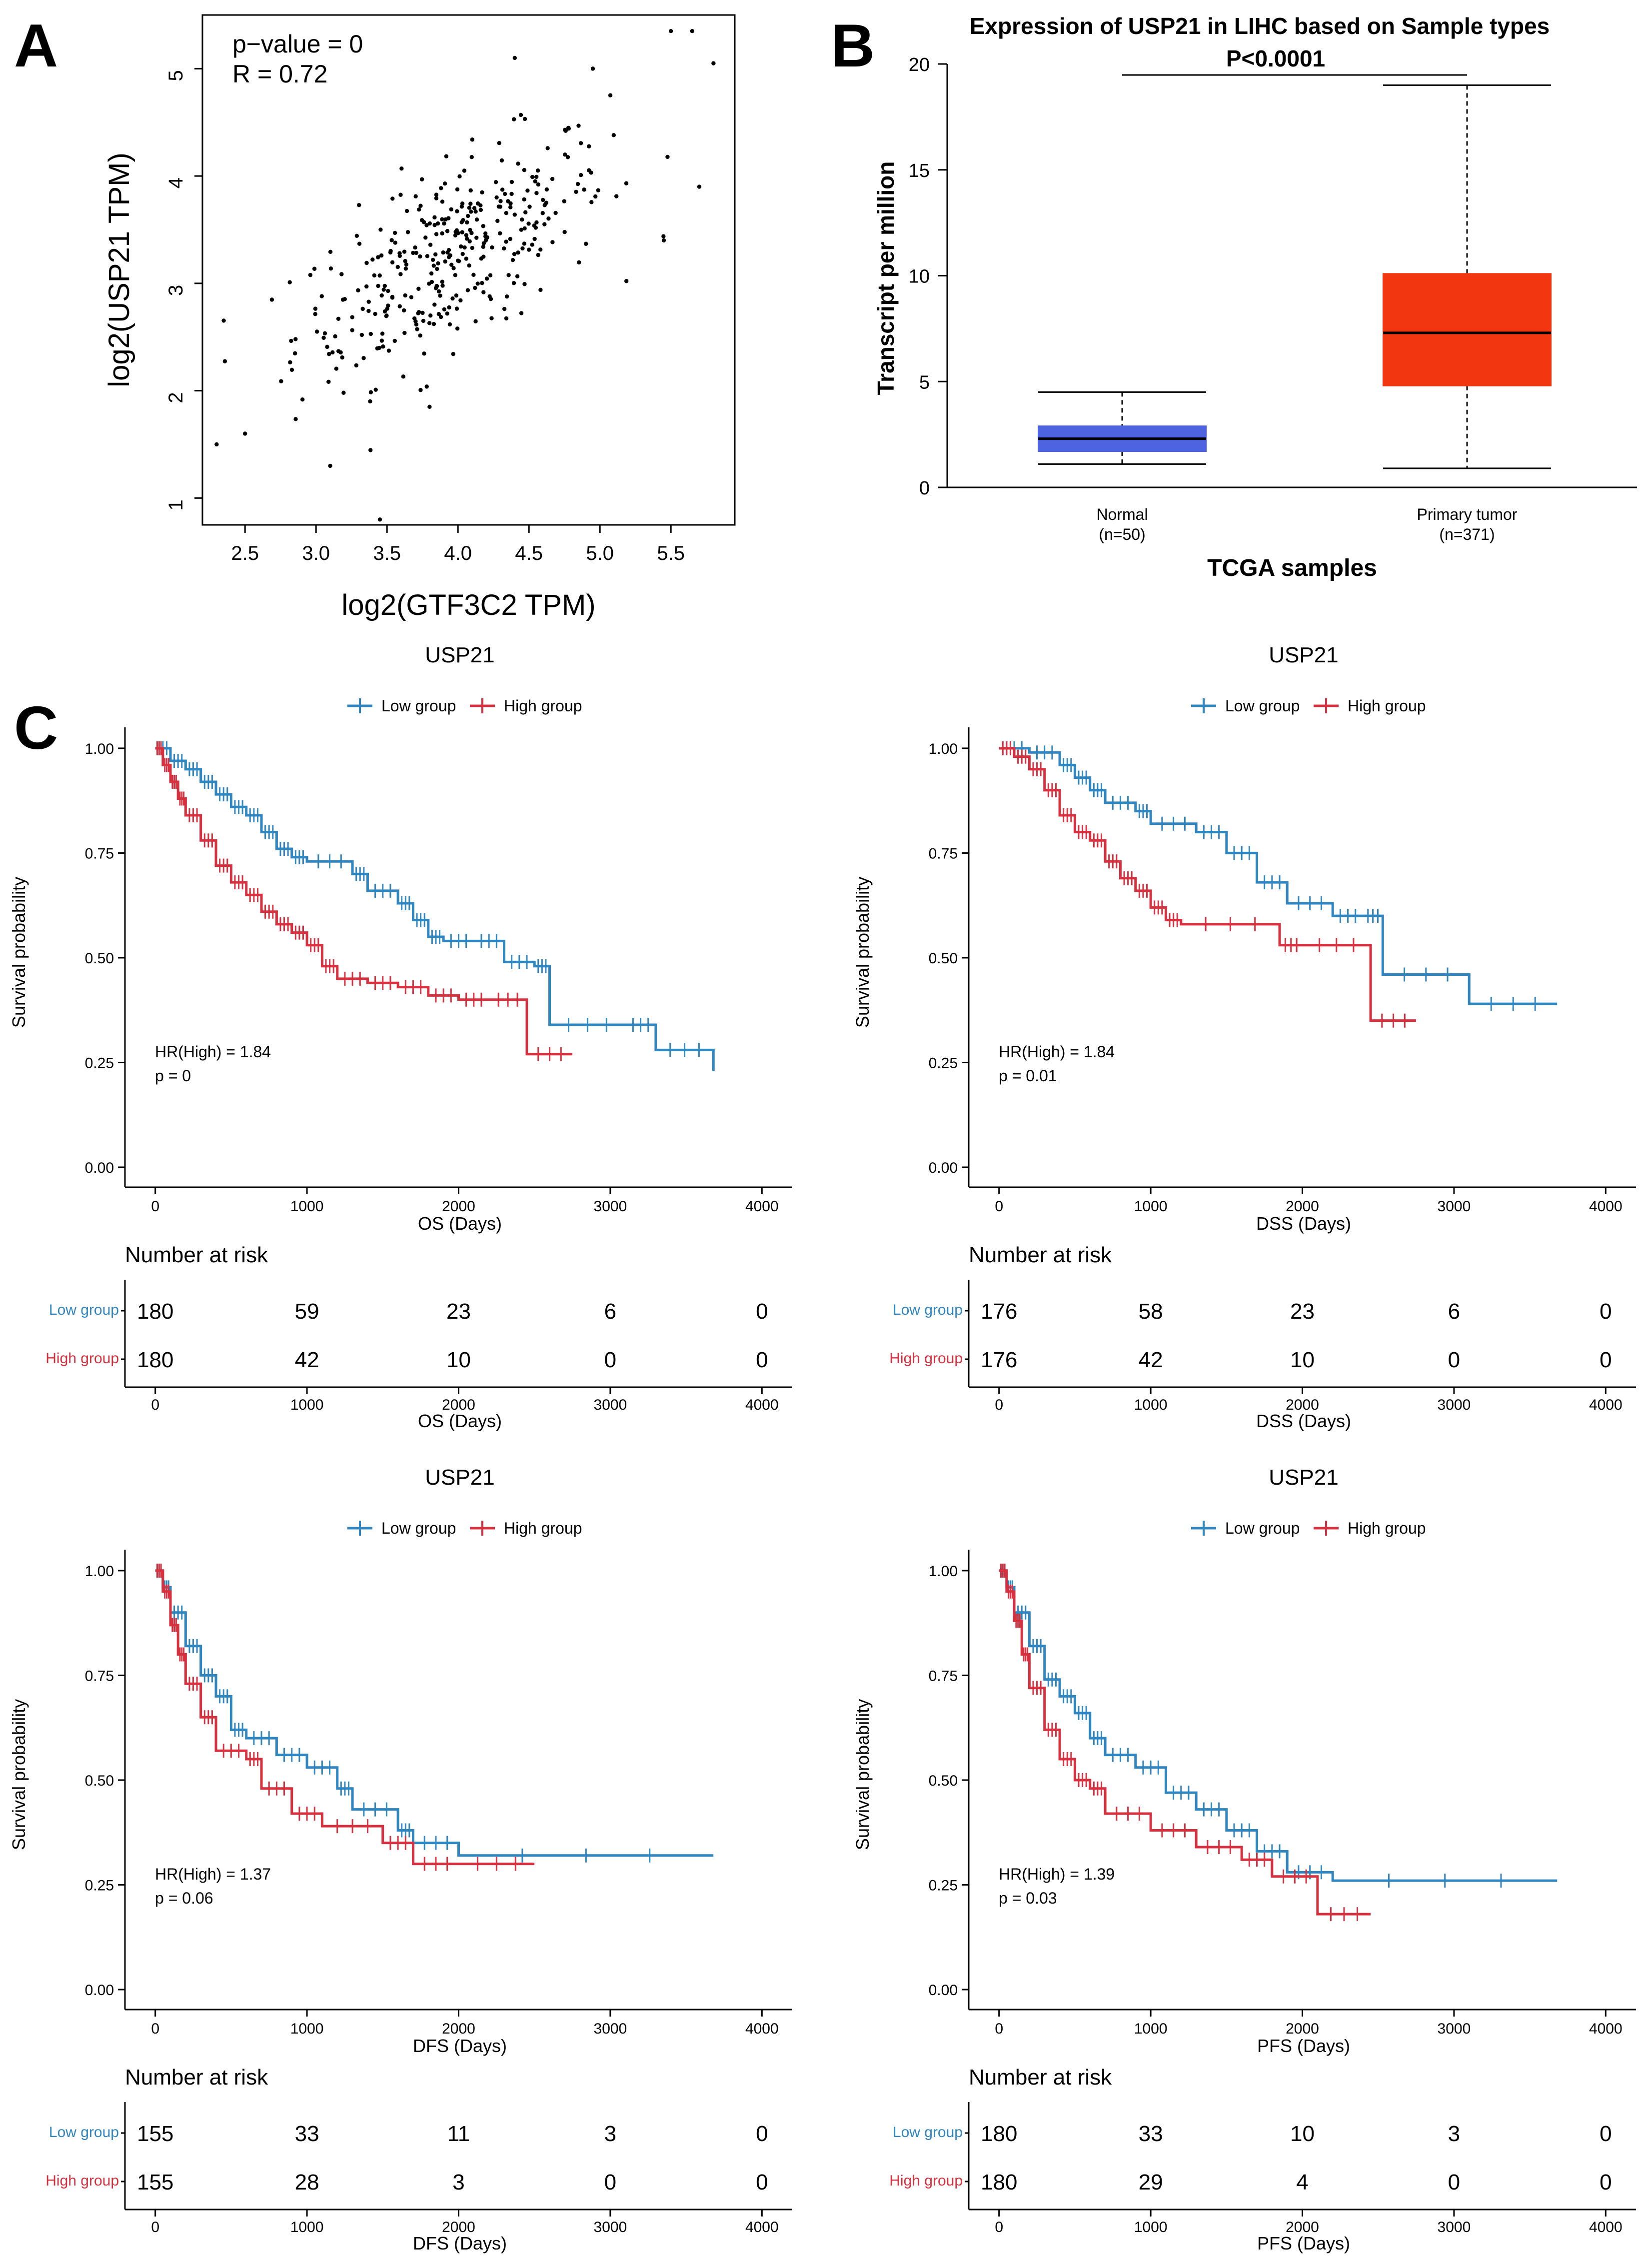  Describe the element at coordinates (1122, 514) in the screenshot. I see `category-label: Normal` at that location.